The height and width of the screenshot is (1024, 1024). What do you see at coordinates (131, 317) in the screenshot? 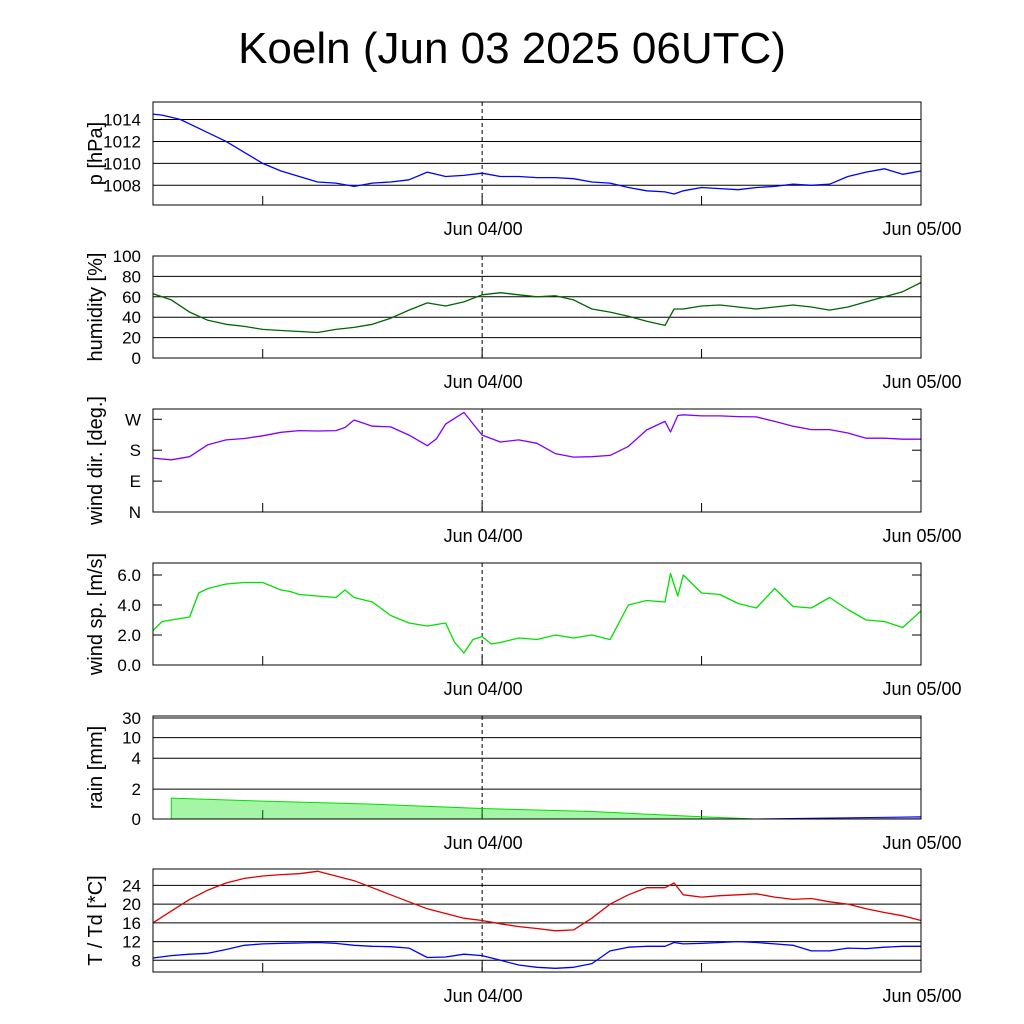
I see `humidity-ytick-label: 40` at bounding box center [131, 317].